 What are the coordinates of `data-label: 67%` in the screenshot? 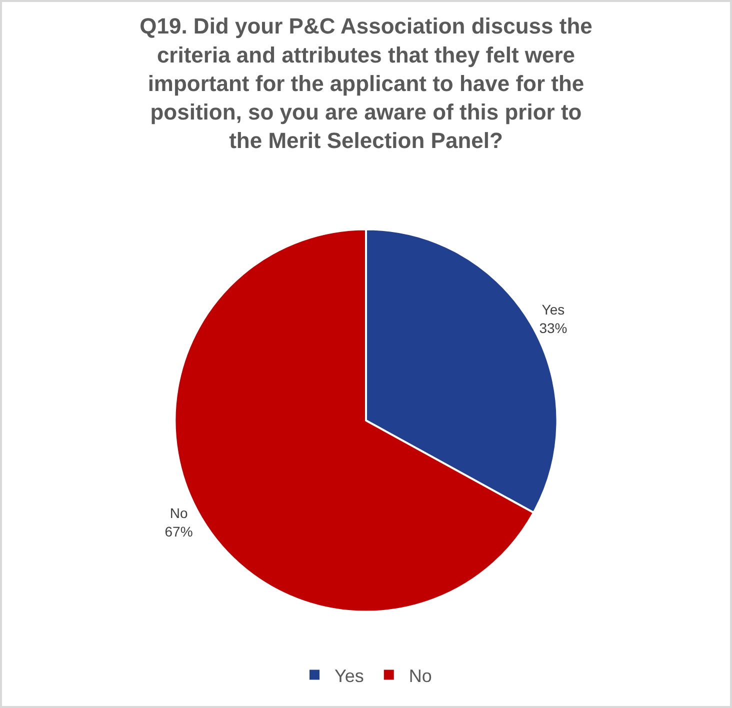 It's located at (178, 531).